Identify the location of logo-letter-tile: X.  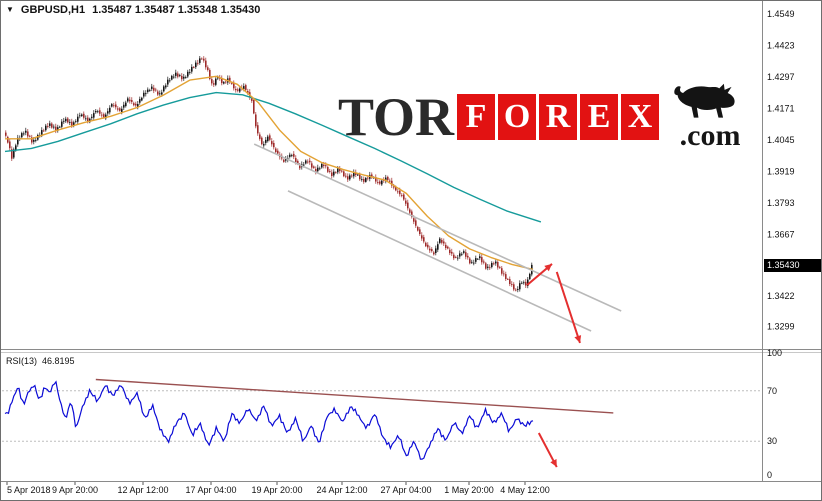
(640, 117).